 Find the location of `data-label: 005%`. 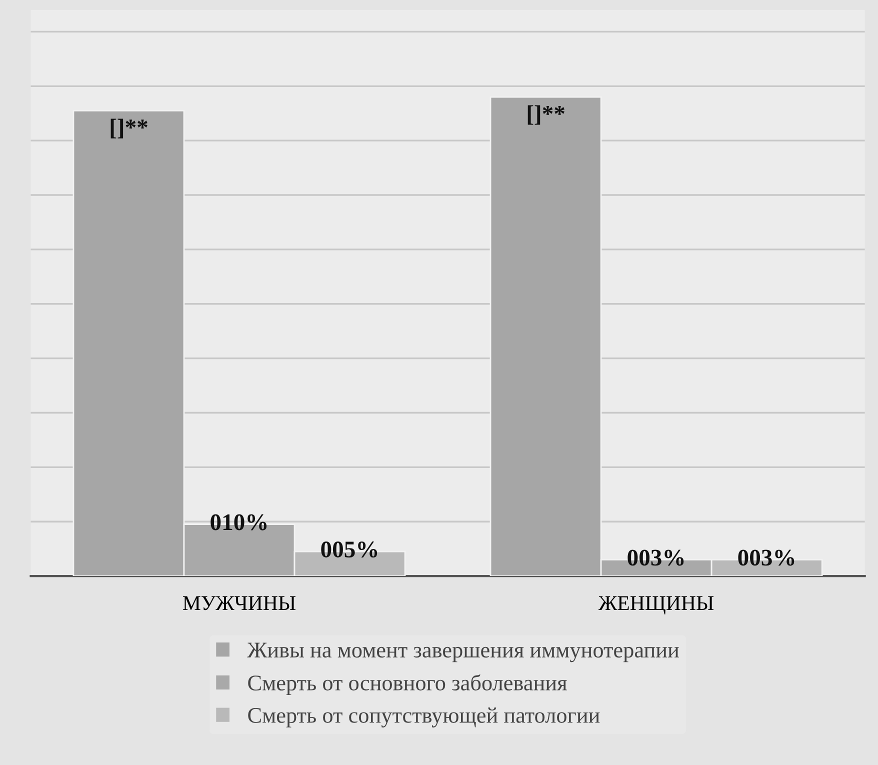

data-label: 005% is located at coordinates (349, 550).